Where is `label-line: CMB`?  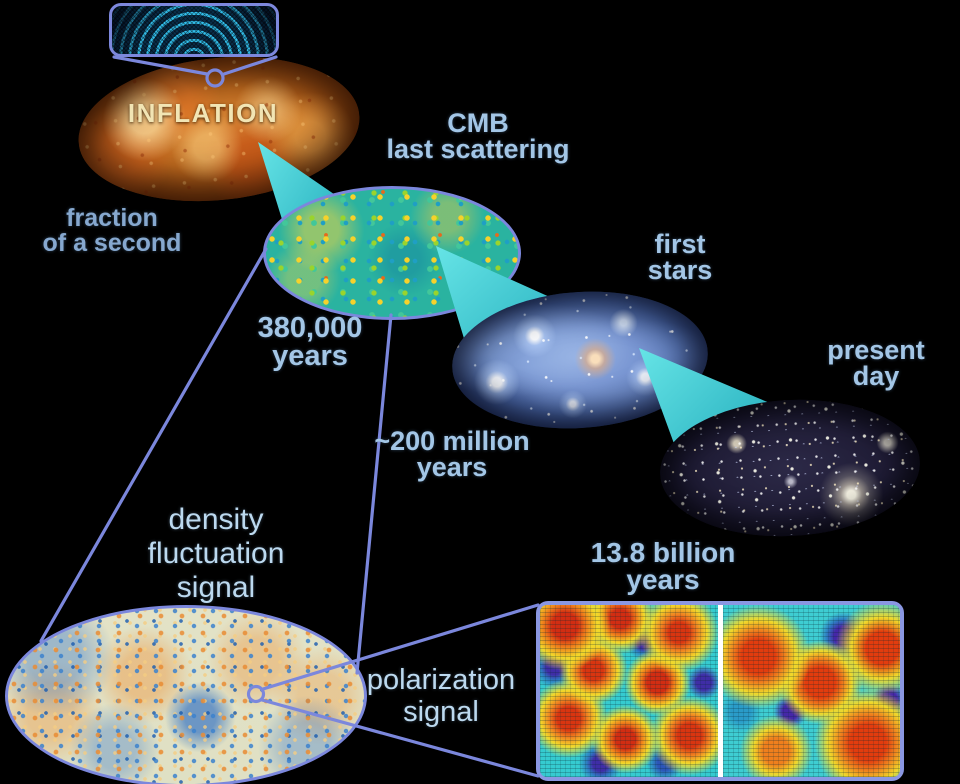 label-line: CMB is located at coordinates (478, 123).